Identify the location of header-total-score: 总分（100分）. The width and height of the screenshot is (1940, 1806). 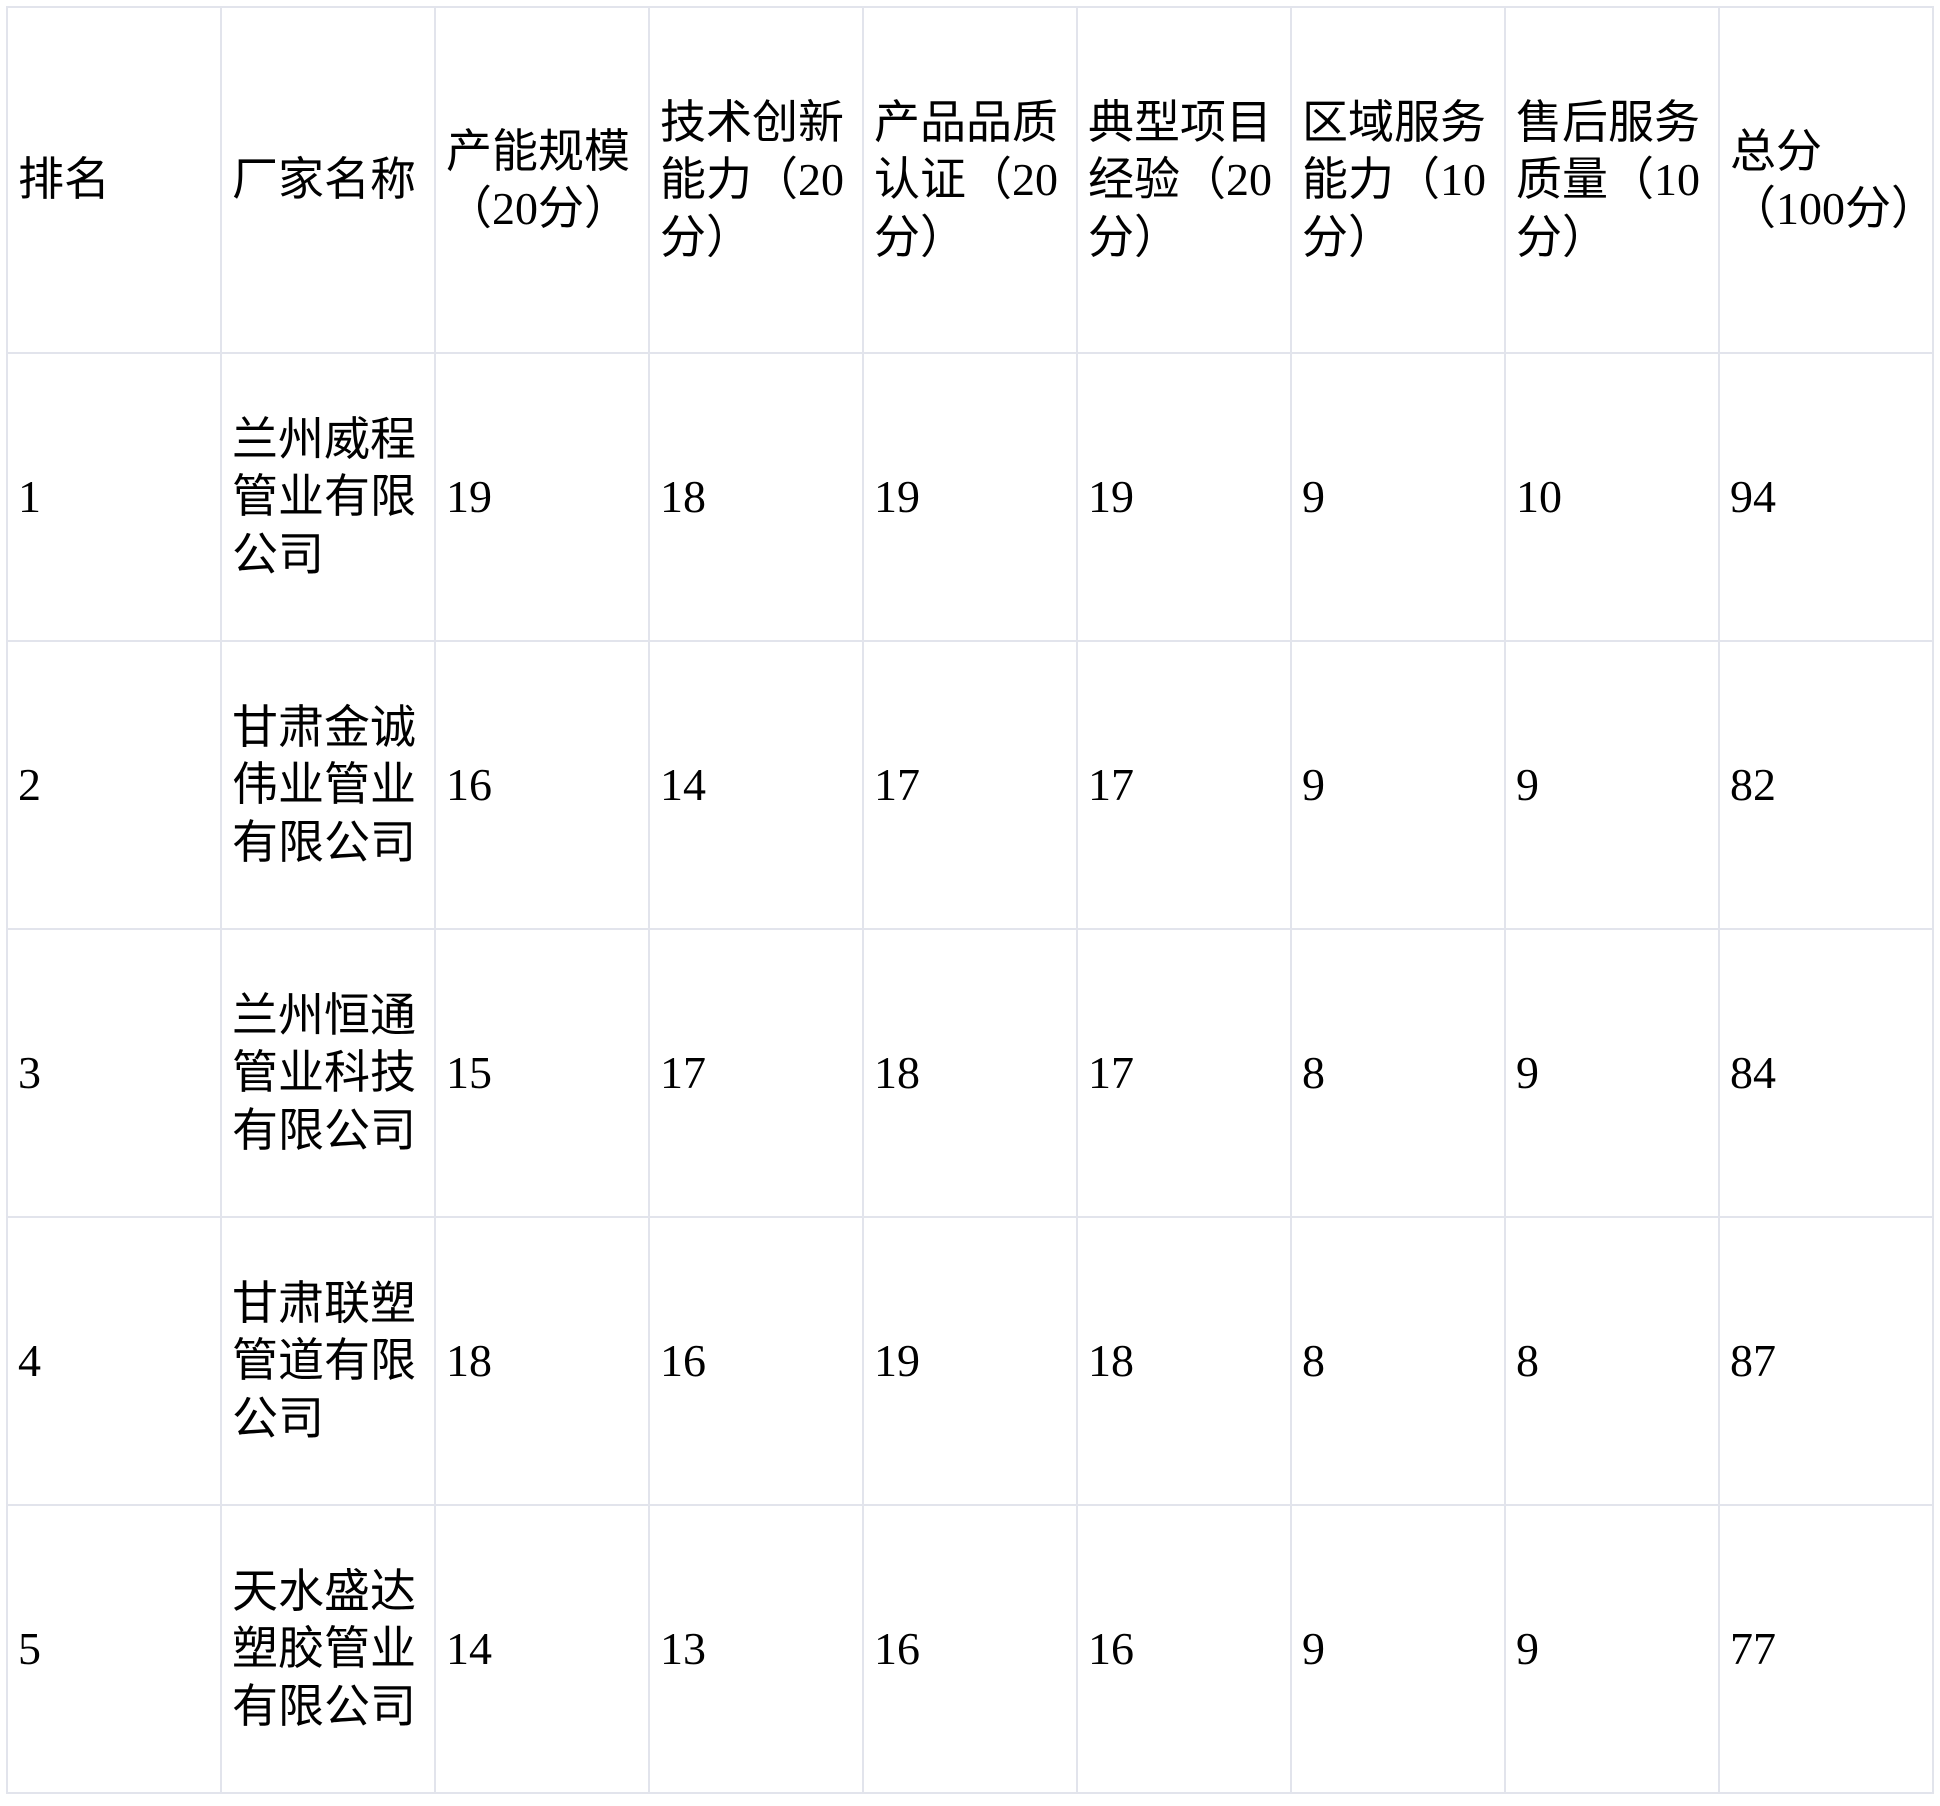
(1826, 180).